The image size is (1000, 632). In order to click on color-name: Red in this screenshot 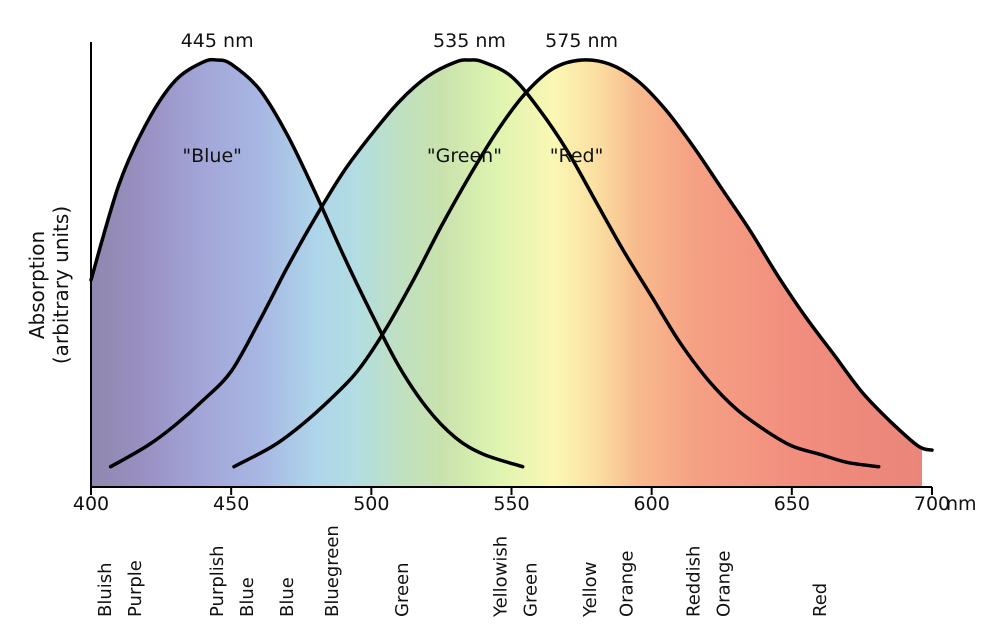, I will do `click(820, 600)`.